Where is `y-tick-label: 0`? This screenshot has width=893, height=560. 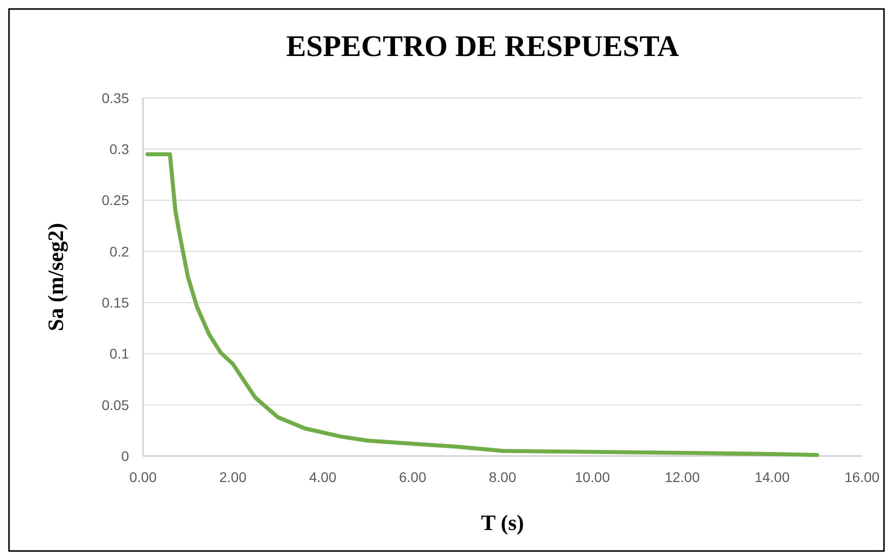 y-tick-label: 0 is located at coordinates (125, 456).